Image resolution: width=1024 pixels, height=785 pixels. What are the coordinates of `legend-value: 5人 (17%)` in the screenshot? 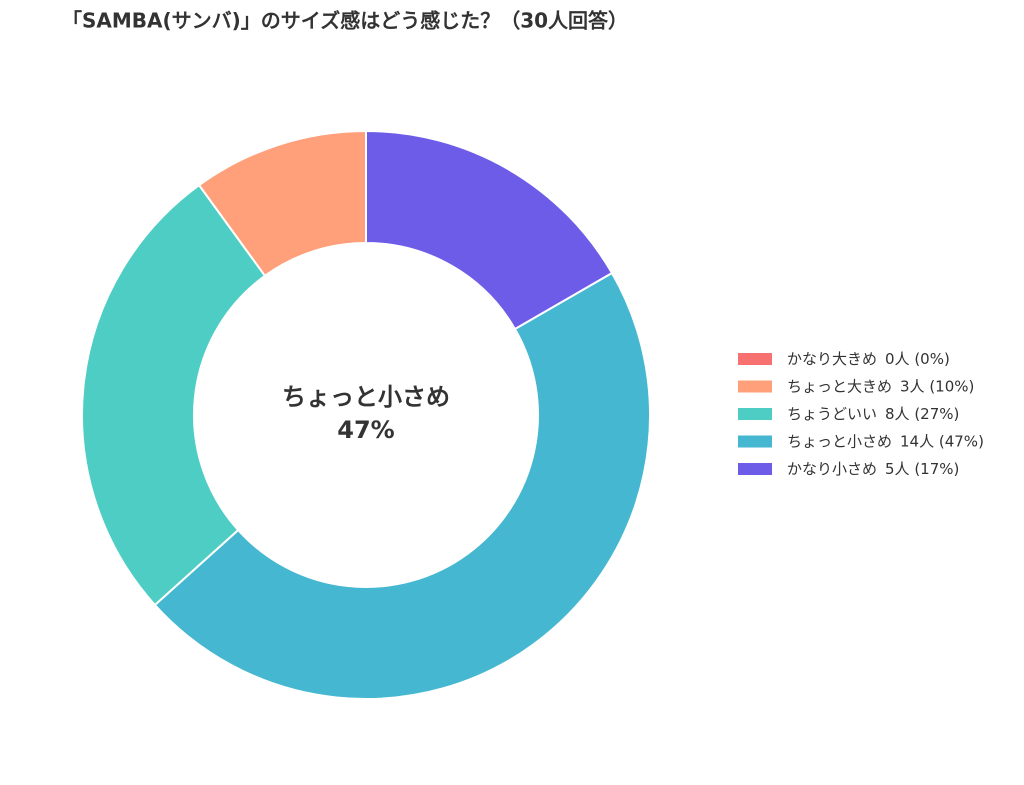 It's located at (922, 469).